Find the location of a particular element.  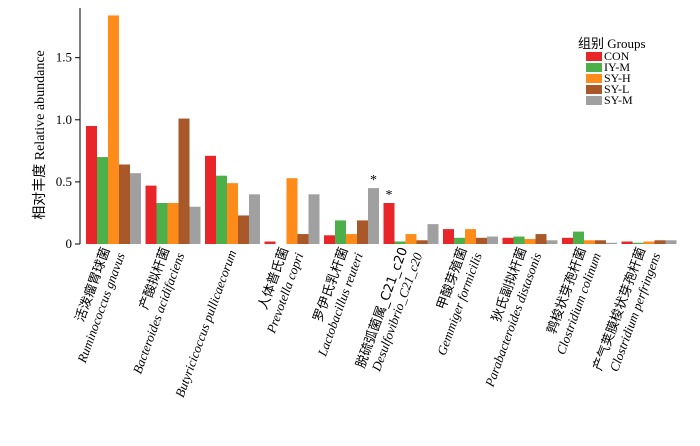

y-tick-label: 1.0 is located at coordinates (64, 119).